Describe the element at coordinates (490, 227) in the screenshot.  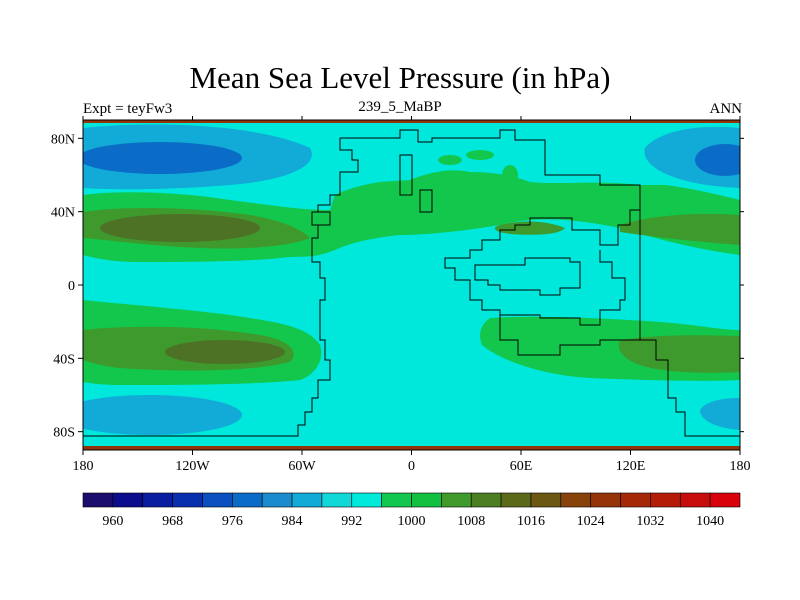
I see `pangaea-north-coast` at that location.